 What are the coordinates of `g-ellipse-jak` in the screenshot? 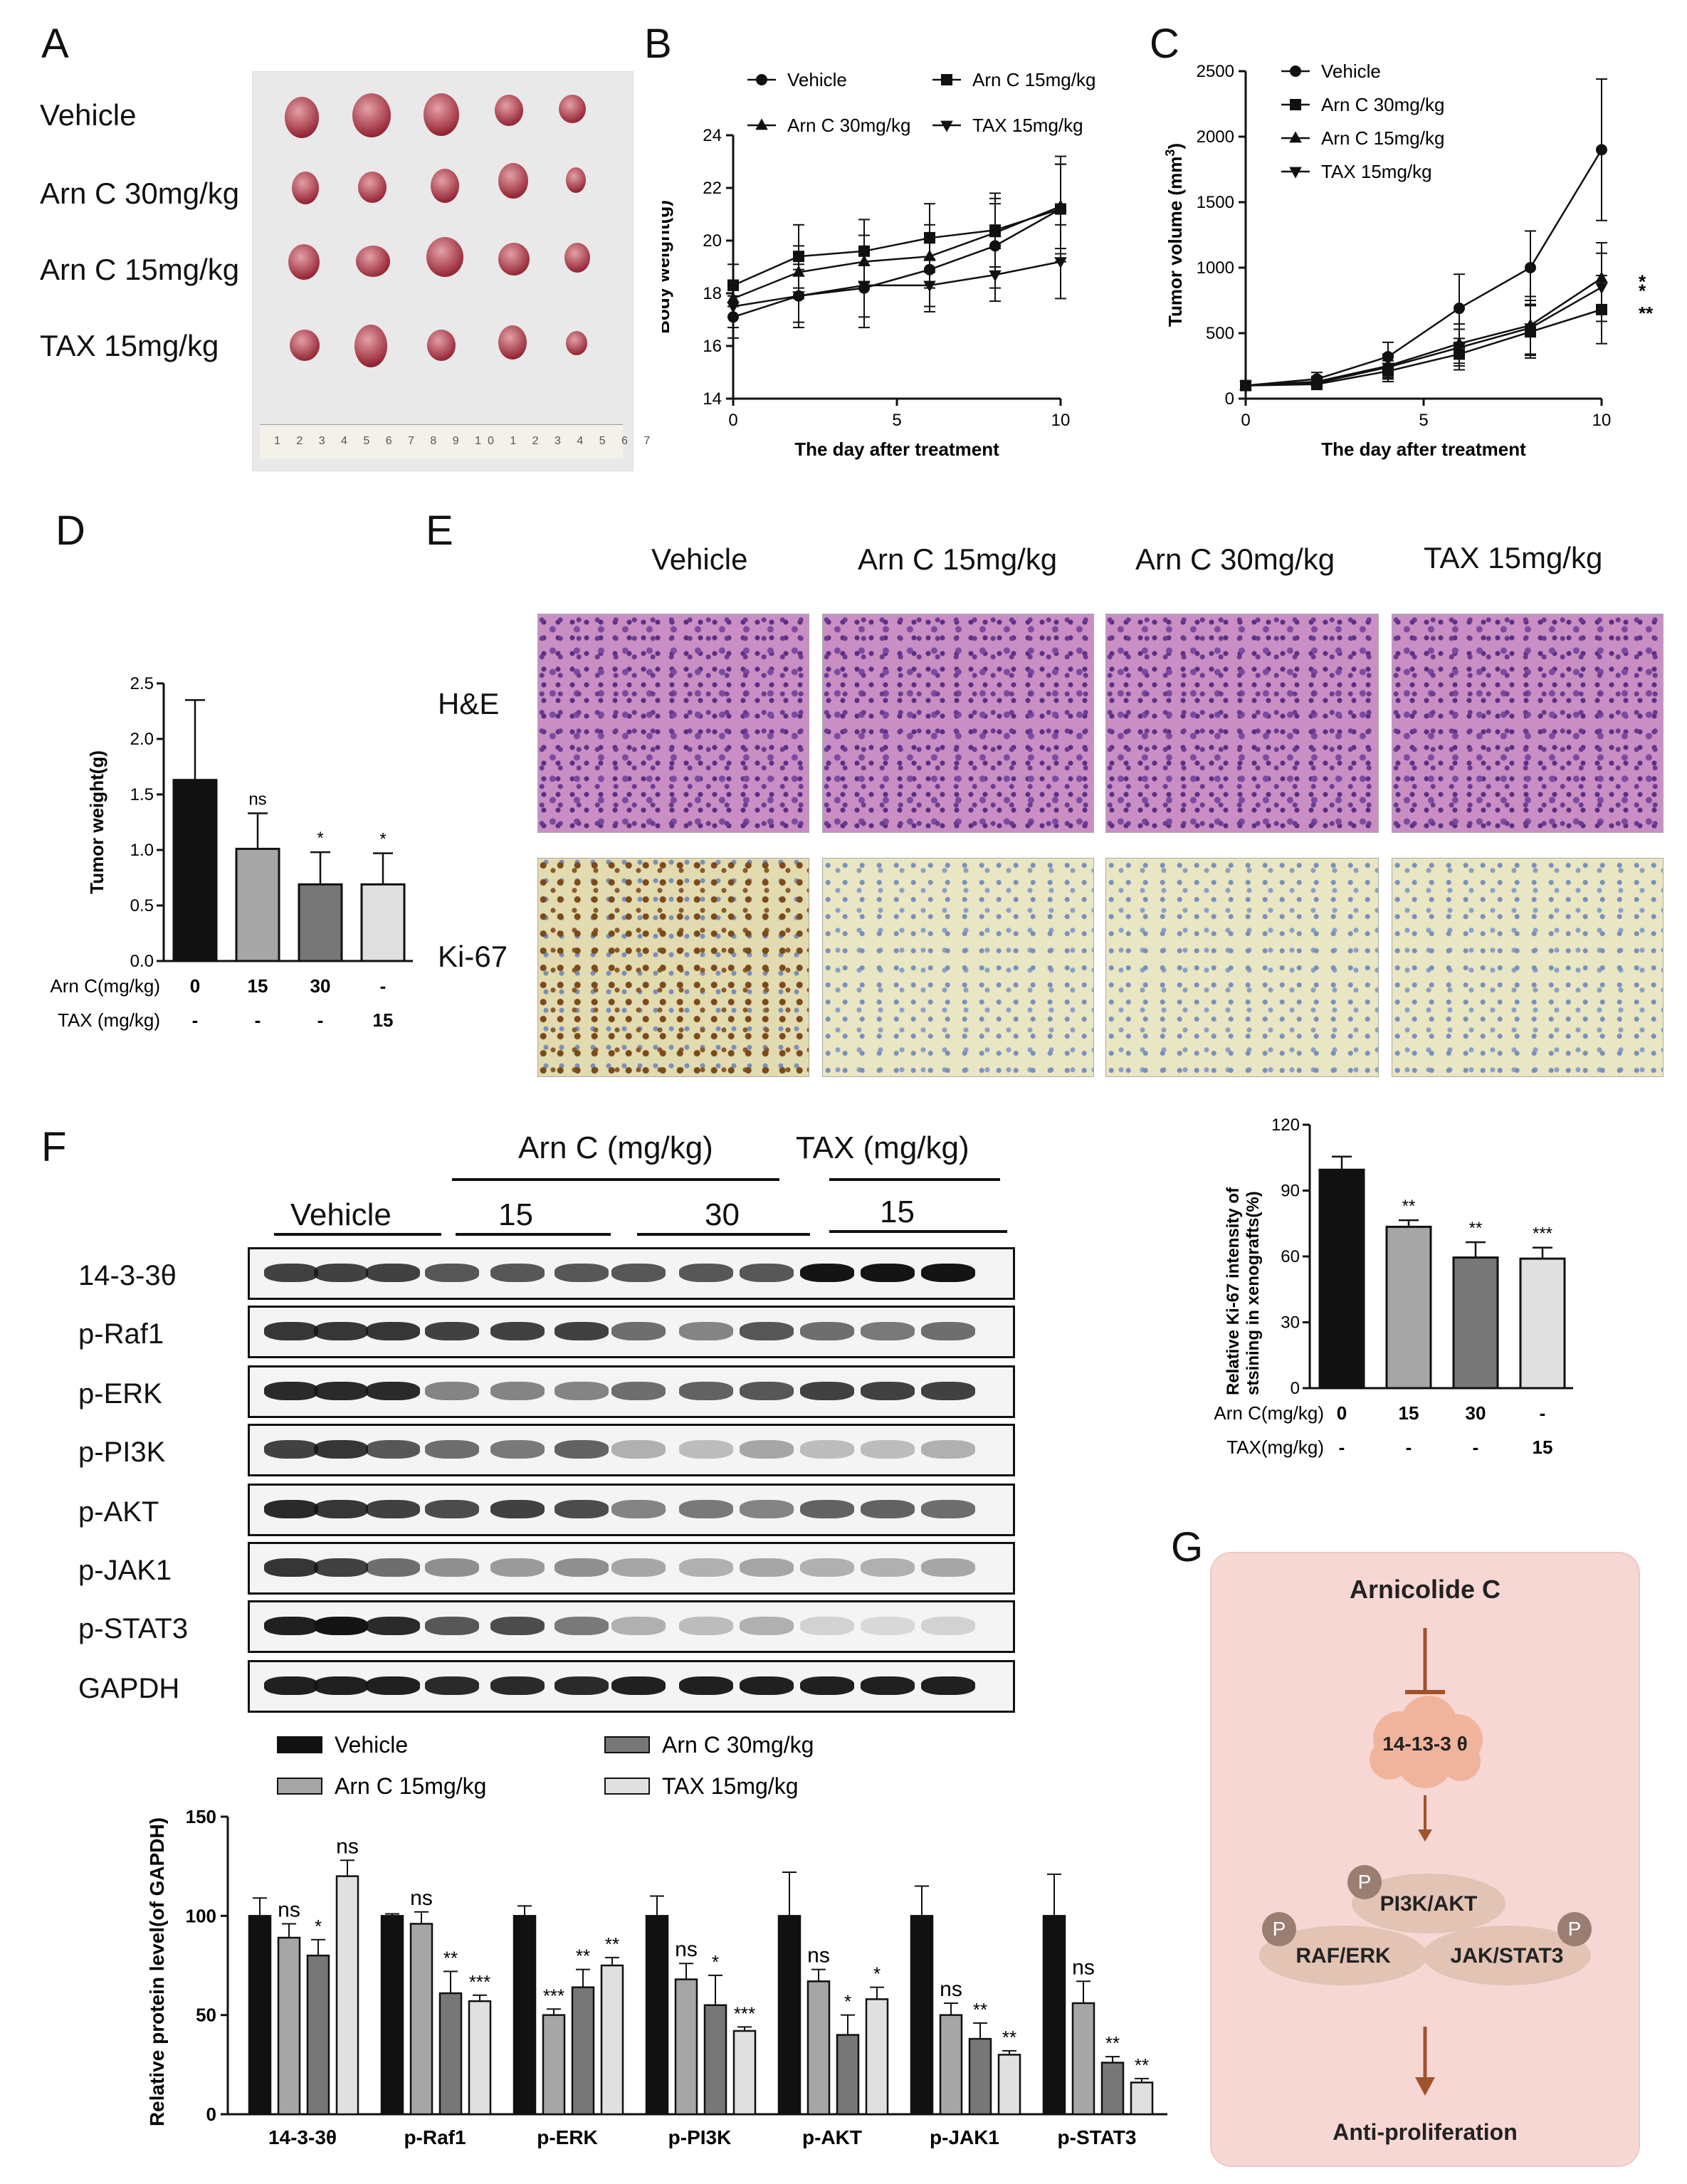 It's located at (1507, 1955).